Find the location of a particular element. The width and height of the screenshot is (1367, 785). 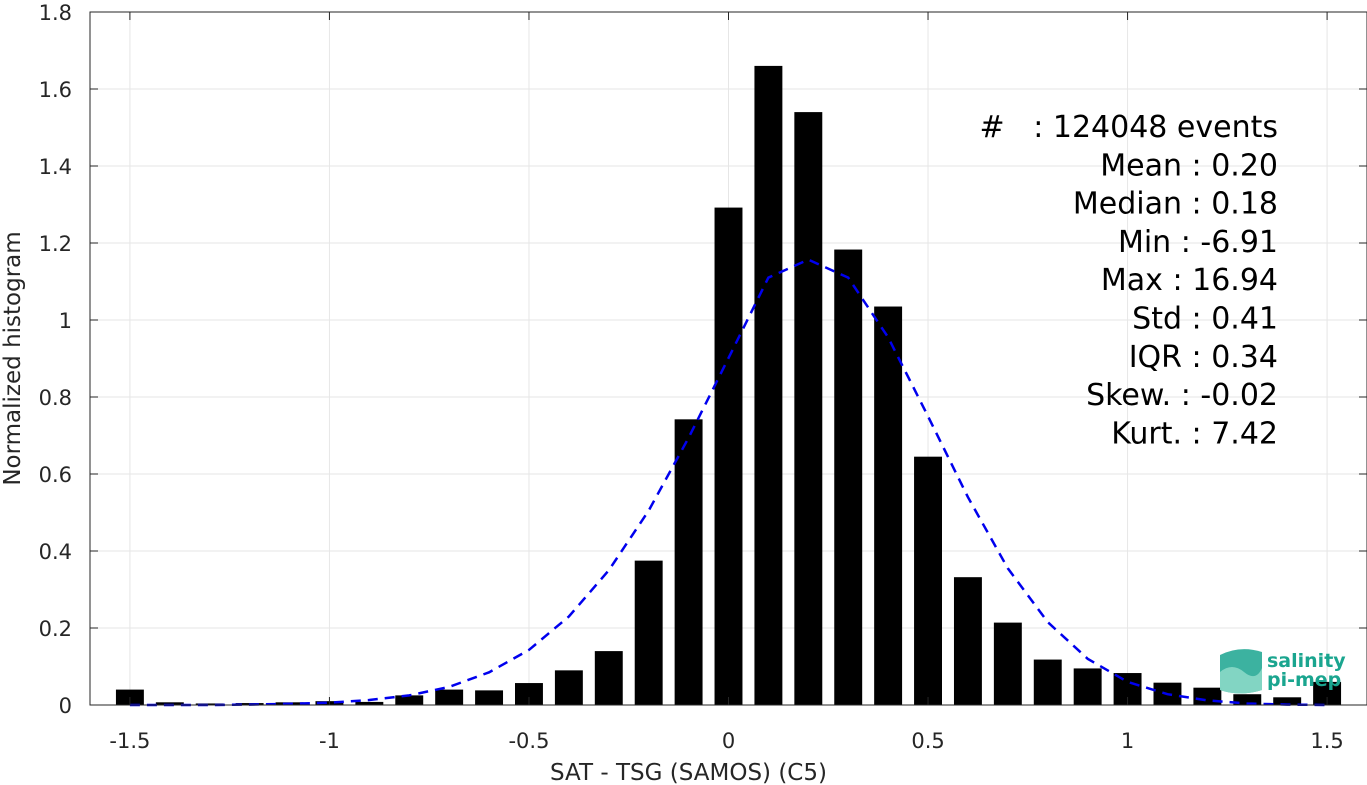

x-tick-label: -0.5 is located at coordinates (528, 741).